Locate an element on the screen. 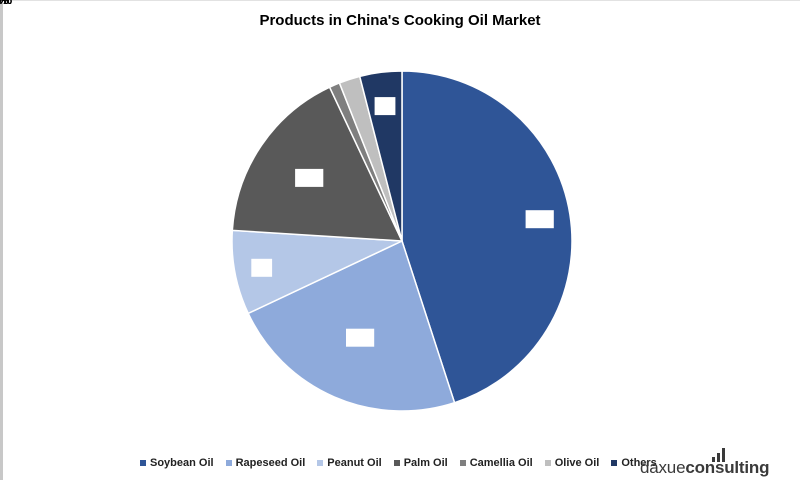 Image resolution: width=800 pixels, height=480 pixels. legend-item-camellia-oil: Camellia Oil is located at coordinates (496, 463).